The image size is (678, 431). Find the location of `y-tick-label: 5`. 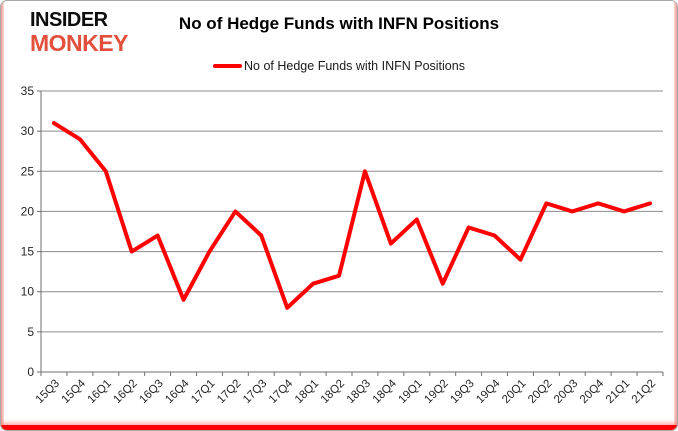

y-tick-label: 5 is located at coordinates (30, 332).